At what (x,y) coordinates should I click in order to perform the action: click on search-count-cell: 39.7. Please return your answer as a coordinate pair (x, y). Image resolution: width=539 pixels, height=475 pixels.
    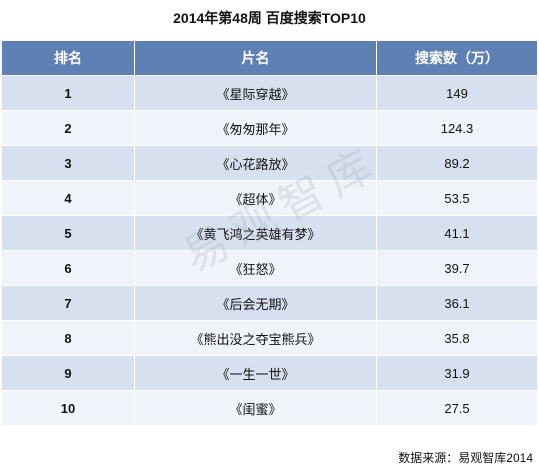
    Looking at the image, I should click on (457, 268).